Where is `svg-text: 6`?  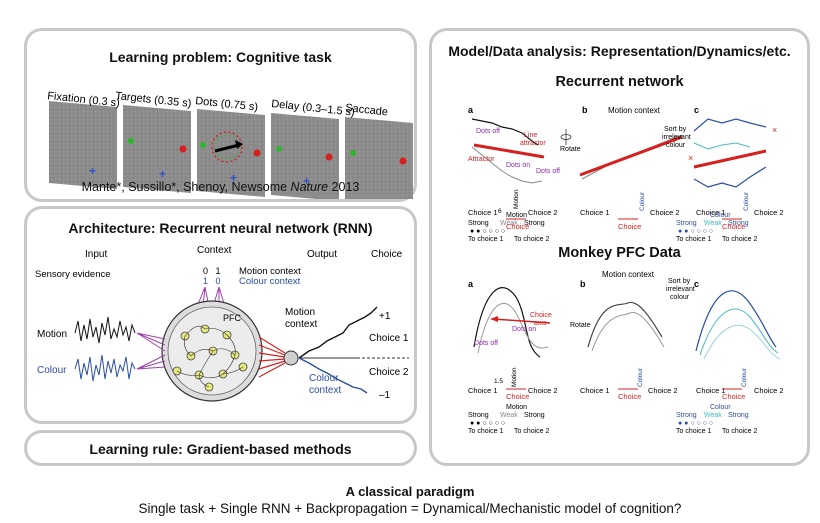
svg-text: 6 is located at coordinates (500, 211).